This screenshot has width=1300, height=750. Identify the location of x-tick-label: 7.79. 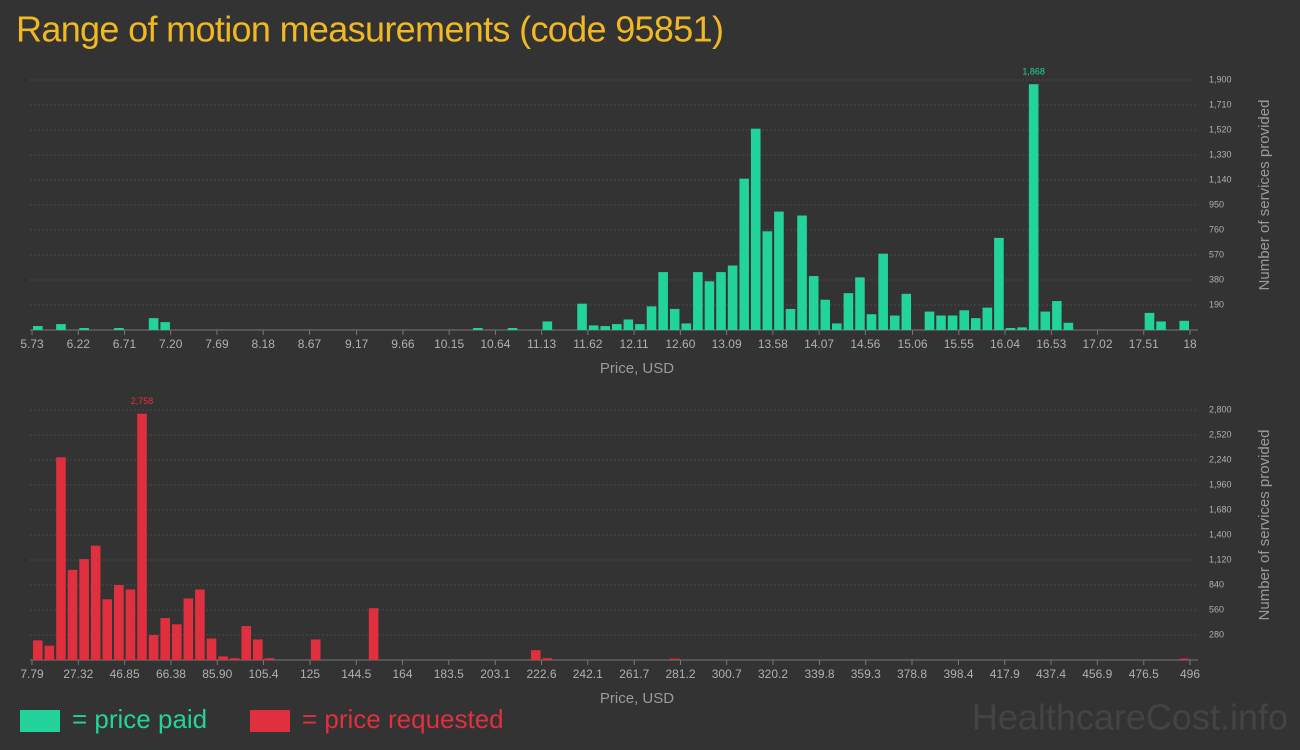
(32, 674).